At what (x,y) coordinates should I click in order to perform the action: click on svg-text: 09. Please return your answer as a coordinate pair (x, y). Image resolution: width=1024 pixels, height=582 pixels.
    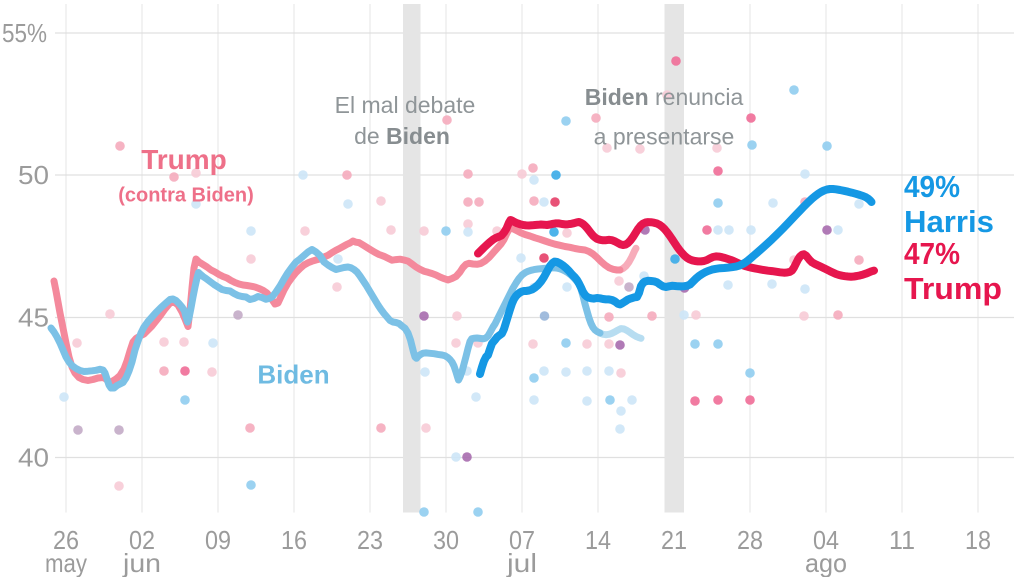
    Looking at the image, I should click on (218, 540).